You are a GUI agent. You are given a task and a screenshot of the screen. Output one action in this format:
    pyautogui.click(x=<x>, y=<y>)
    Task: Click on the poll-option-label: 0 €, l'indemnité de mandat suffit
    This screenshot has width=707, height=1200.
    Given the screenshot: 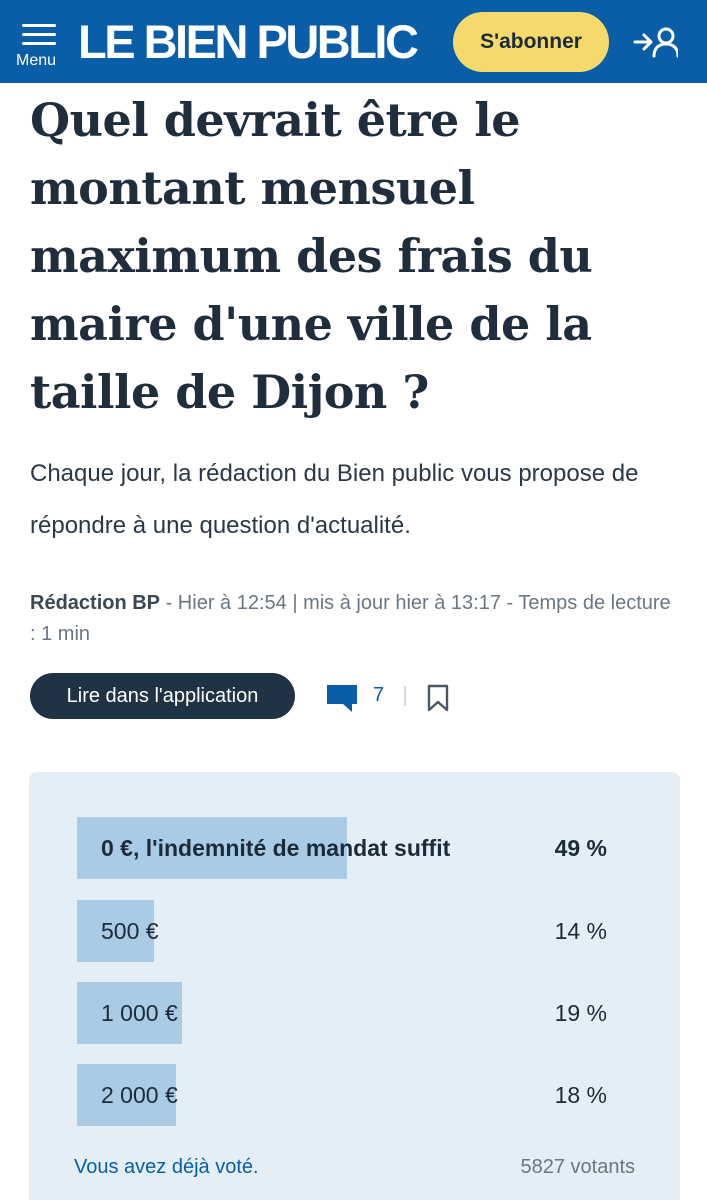 What is the action you would take?
    pyautogui.click(x=276, y=848)
    